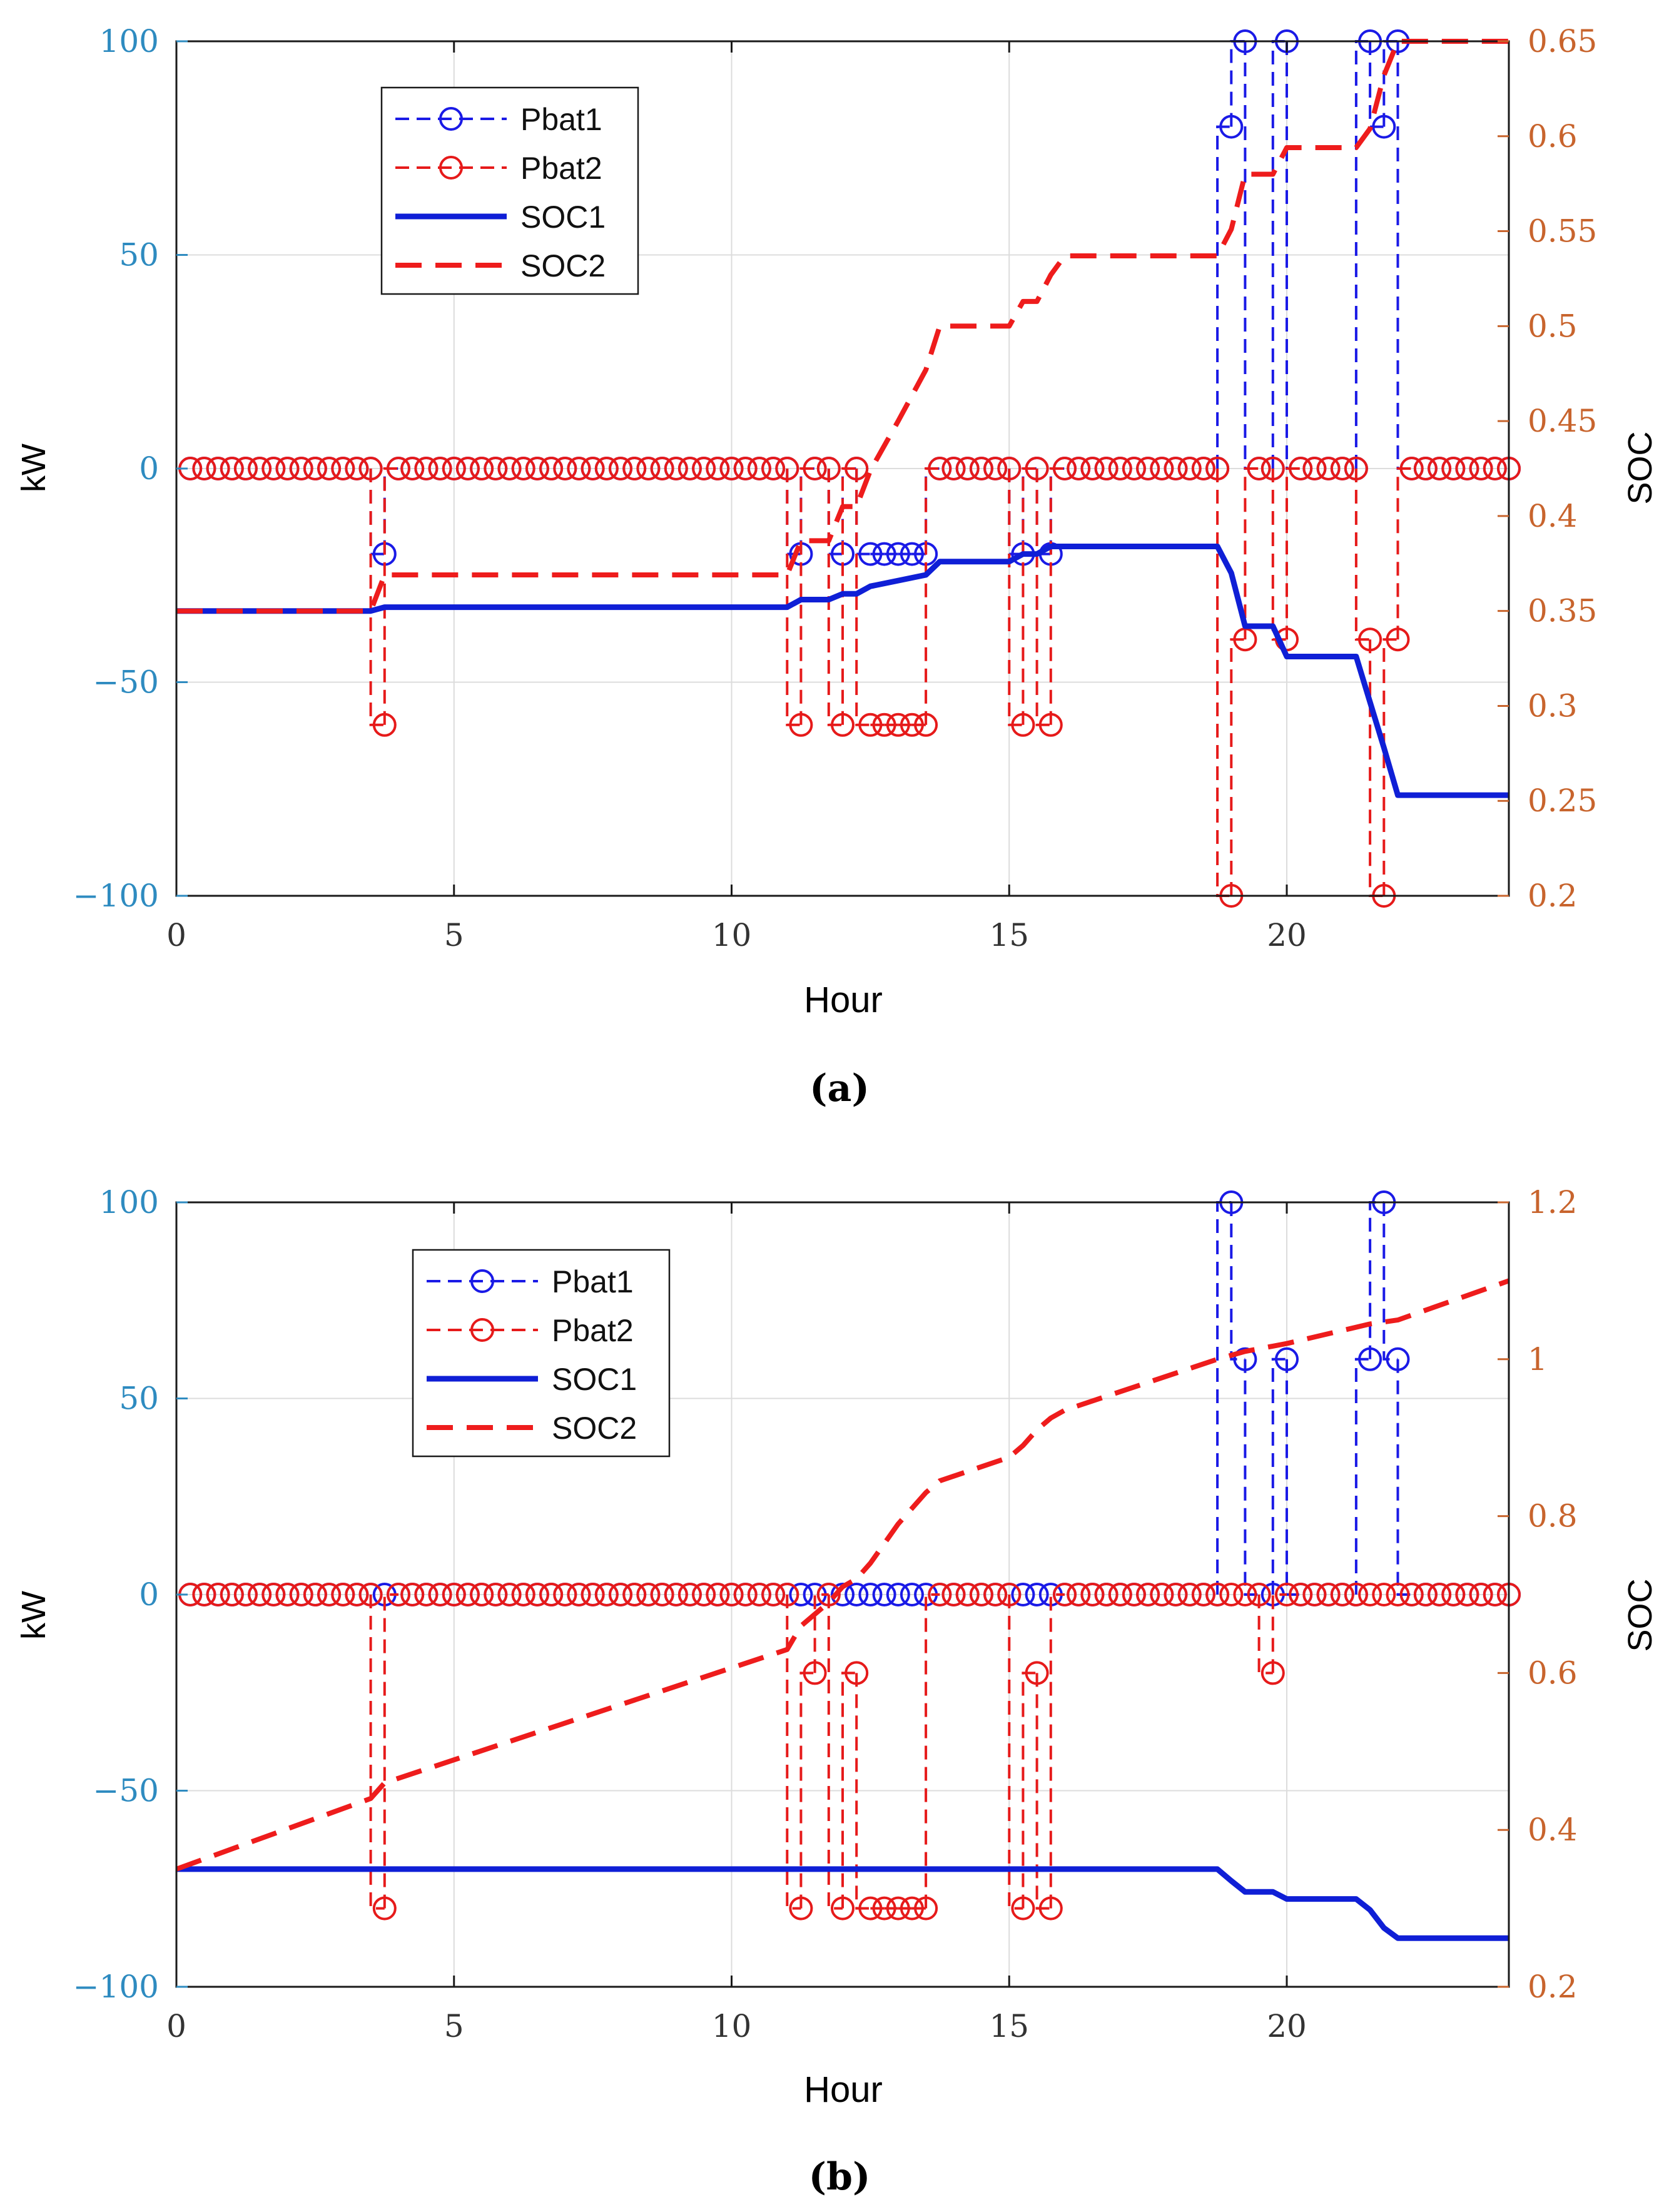 The height and width of the screenshot is (2212, 1679). I want to click on y-tick-label-right: 0.55, so click(1562, 231).